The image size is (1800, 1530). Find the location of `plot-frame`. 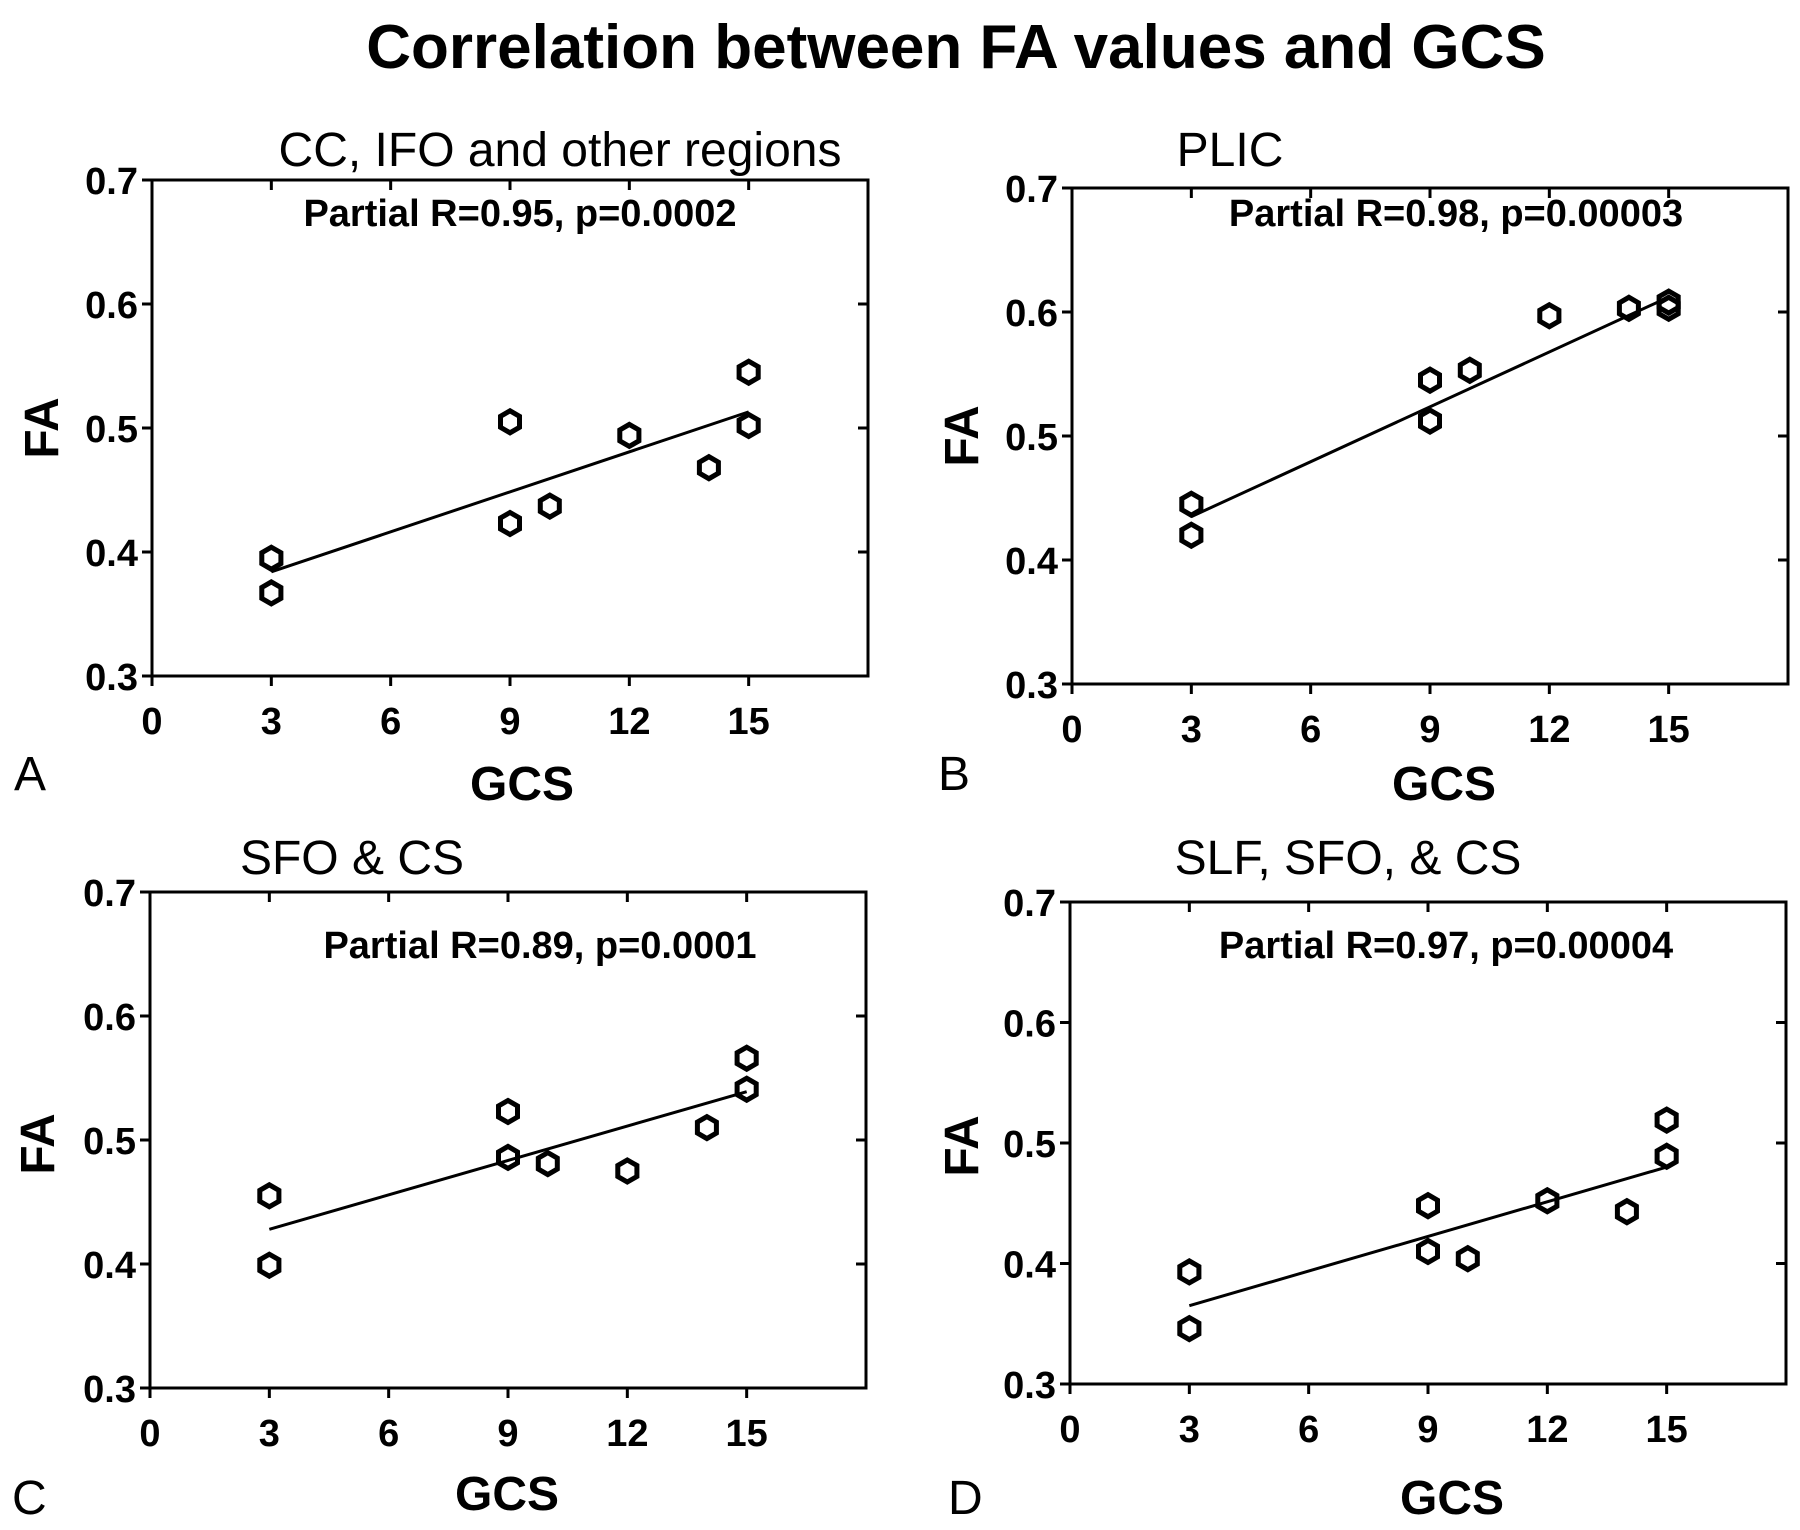

plot-frame is located at coordinates (1428, 1143).